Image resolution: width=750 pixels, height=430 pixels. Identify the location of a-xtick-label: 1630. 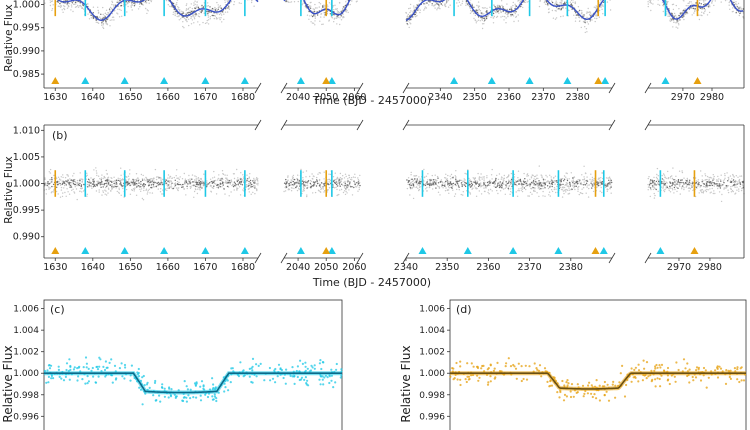
(55, 97).